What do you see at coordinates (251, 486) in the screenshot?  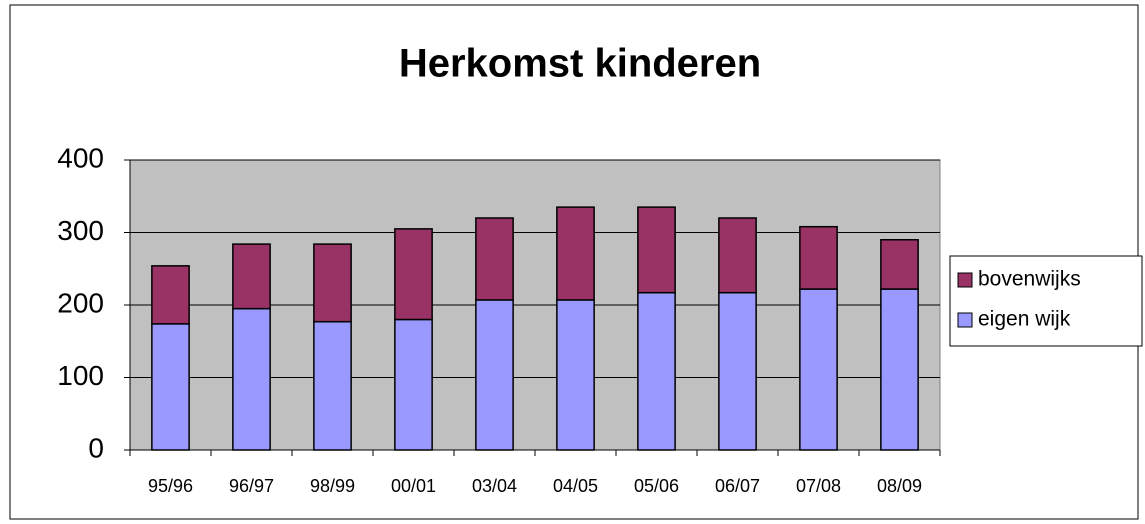 I see `x-tick-label: 96/97` at bounding box center [251, 486].